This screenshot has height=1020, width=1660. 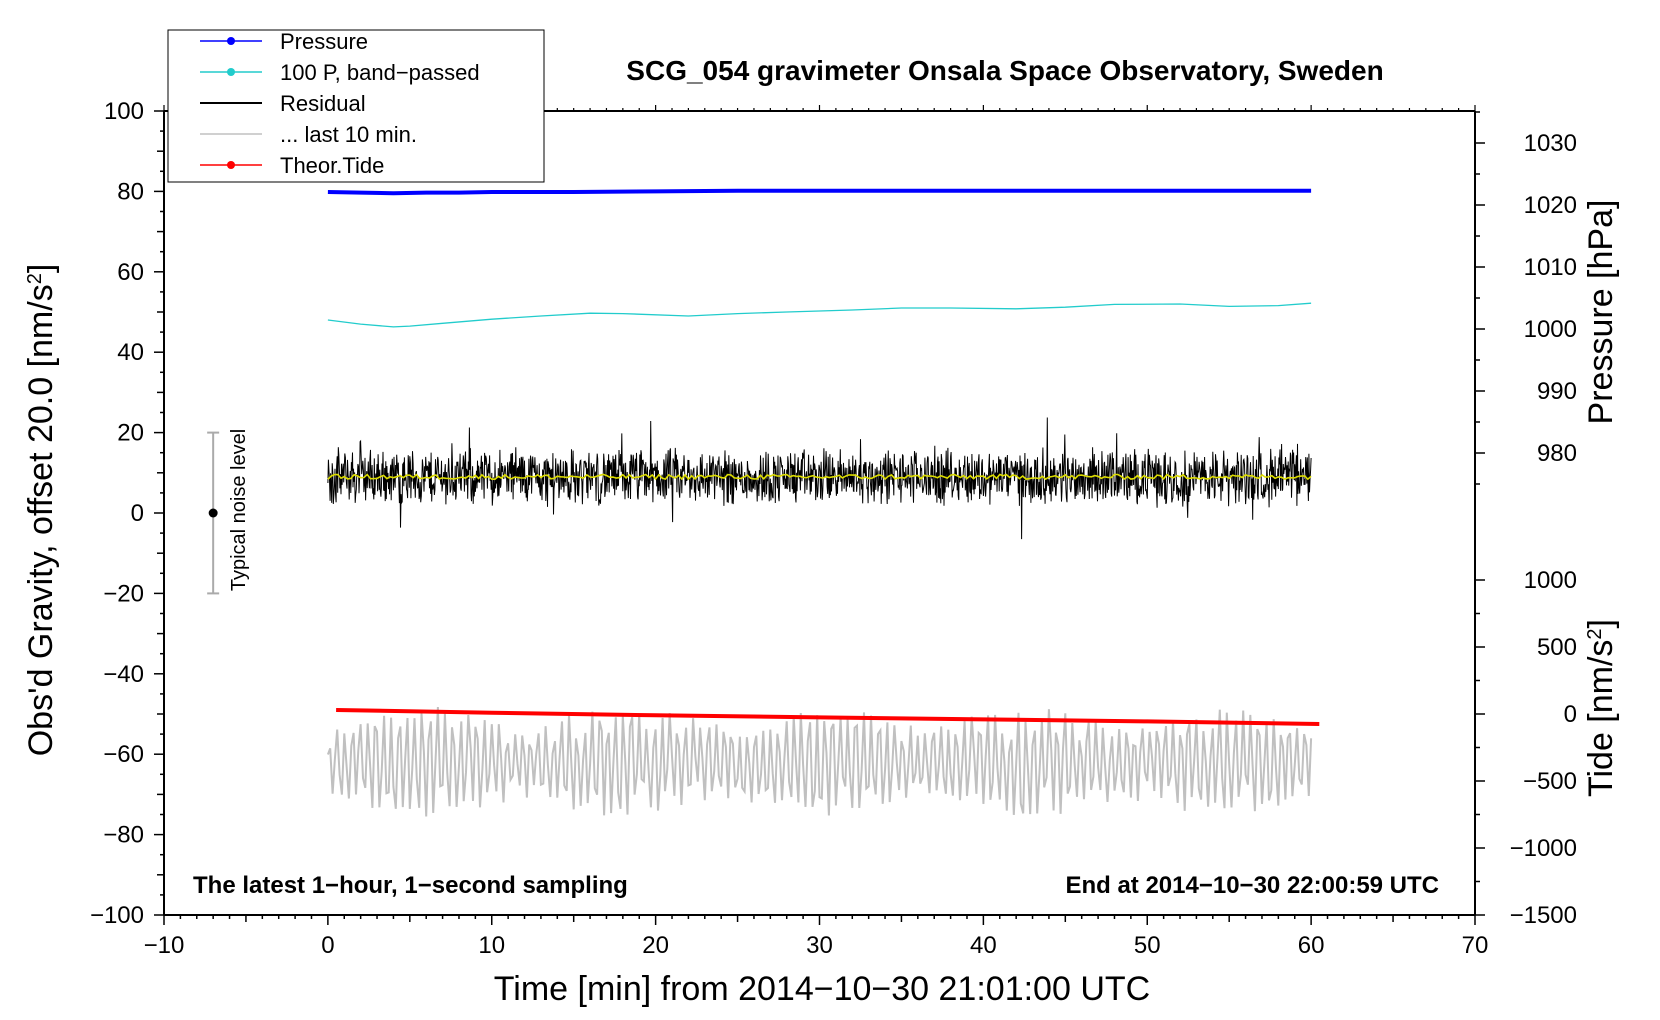 I want to click on series-residual-smoothed, so click(x=819, y=477).